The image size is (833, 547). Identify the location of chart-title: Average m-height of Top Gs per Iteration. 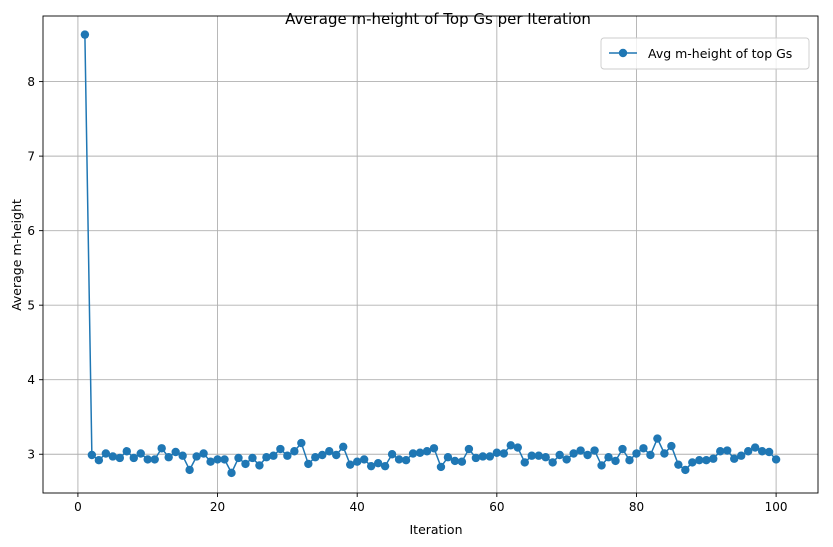
(438, 19).